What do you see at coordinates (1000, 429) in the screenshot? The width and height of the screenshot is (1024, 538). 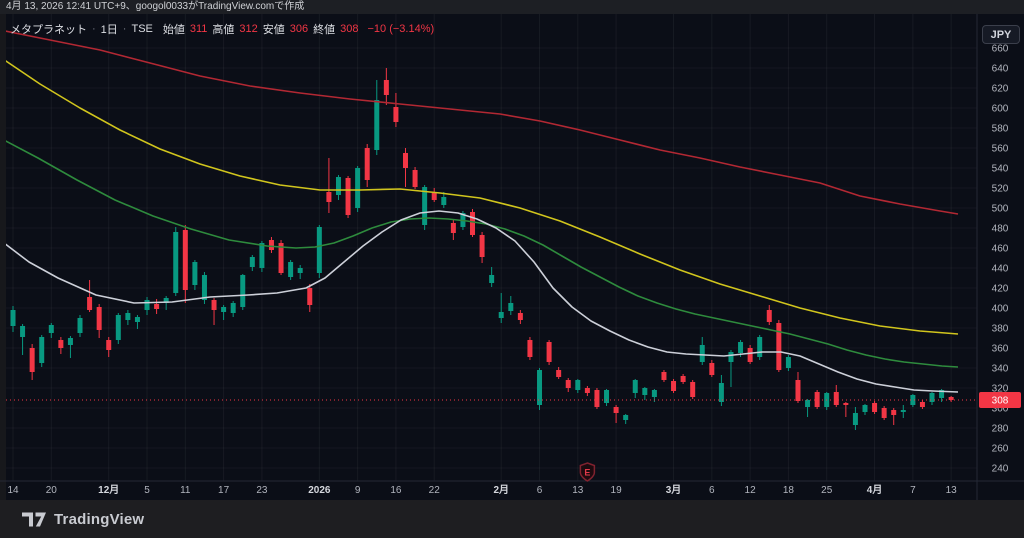 I see `price-axis-label: 280` at bounding box center [1000, 429].